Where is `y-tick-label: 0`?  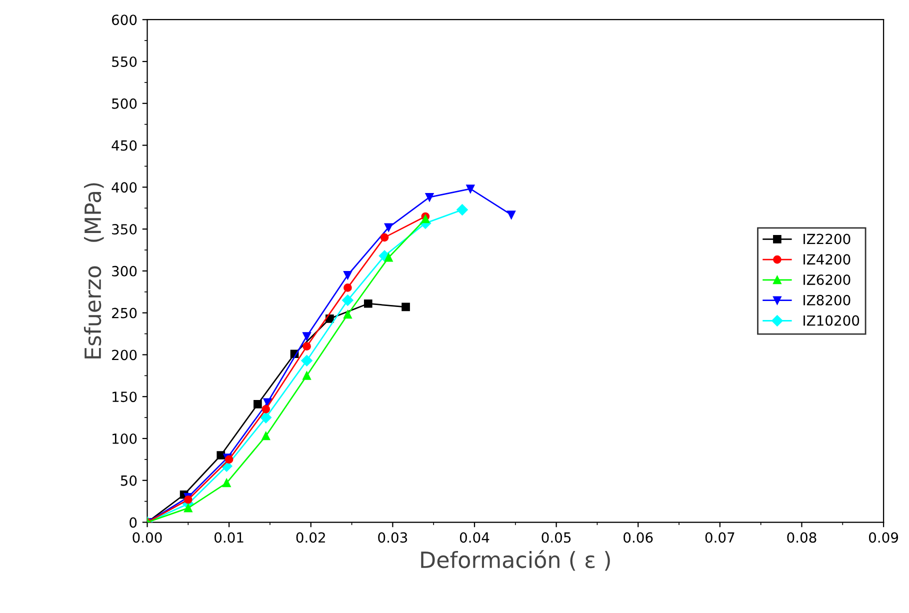 y-tick-label: 0 is located at coordinates (133, 522).